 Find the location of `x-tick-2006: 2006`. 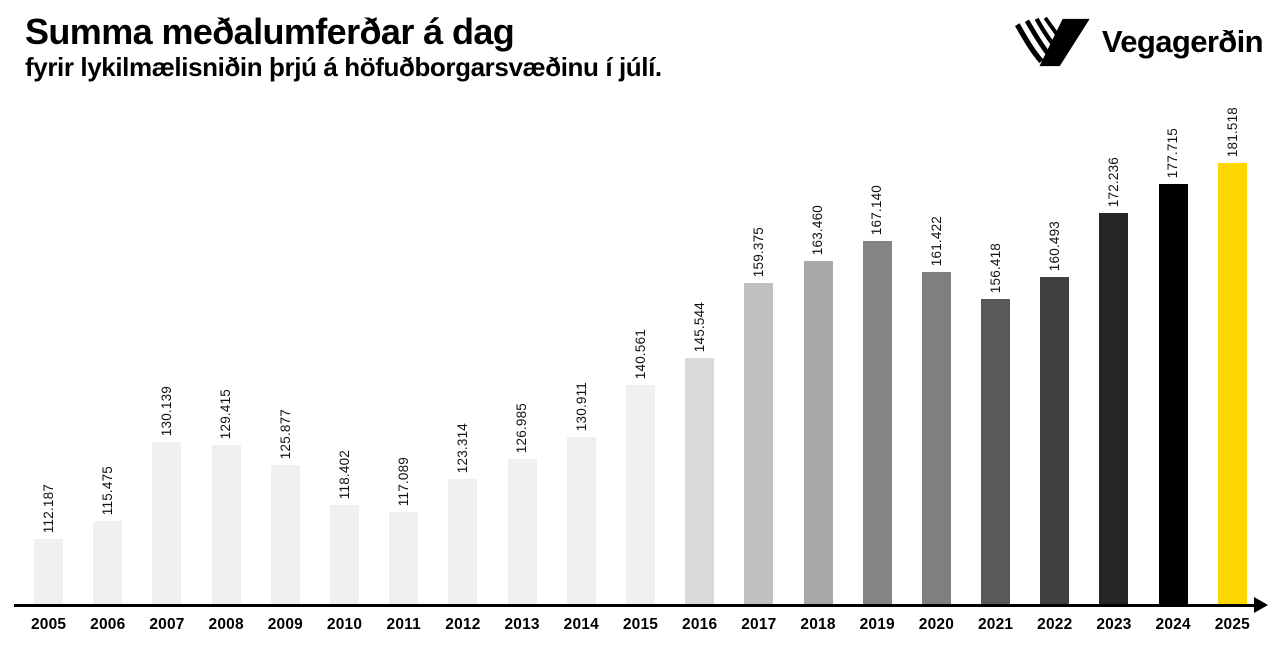

x-tick-2006: 2006 is located at coordinates (108, 624).